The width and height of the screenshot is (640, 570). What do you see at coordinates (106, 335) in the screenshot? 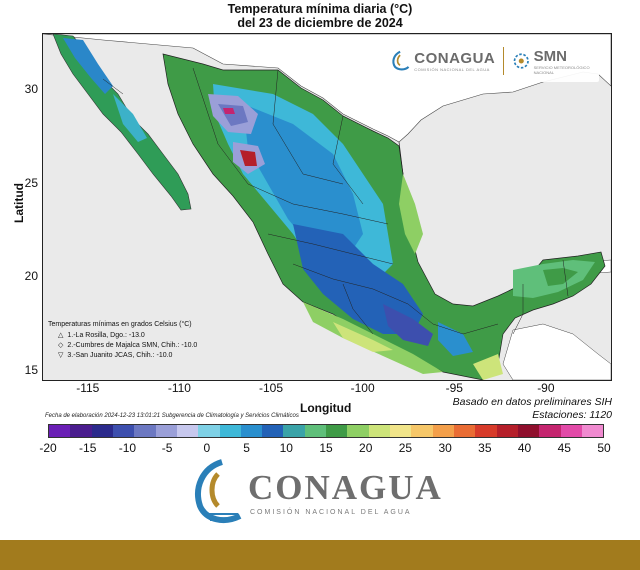
I see `legend-entry-text: 1.-La Rosilla, Dgo.: -13.0` at bounding box center [106, 335].